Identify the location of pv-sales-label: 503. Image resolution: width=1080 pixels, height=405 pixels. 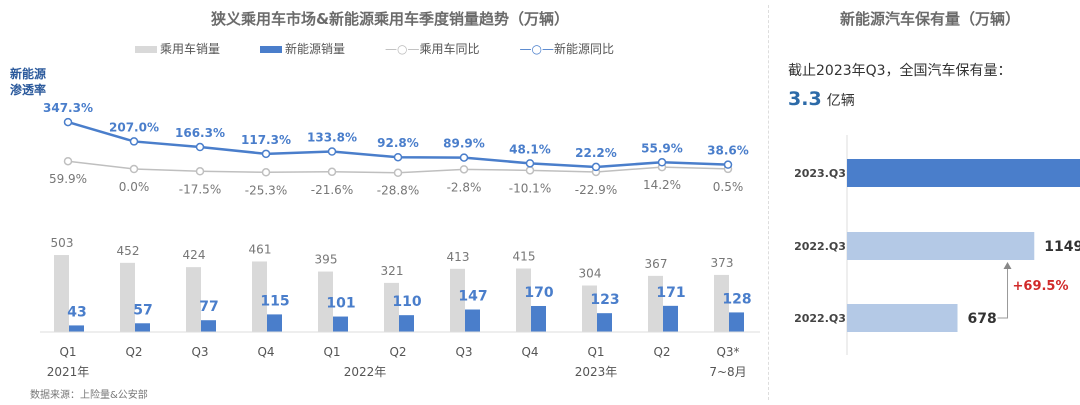
(62, 243).